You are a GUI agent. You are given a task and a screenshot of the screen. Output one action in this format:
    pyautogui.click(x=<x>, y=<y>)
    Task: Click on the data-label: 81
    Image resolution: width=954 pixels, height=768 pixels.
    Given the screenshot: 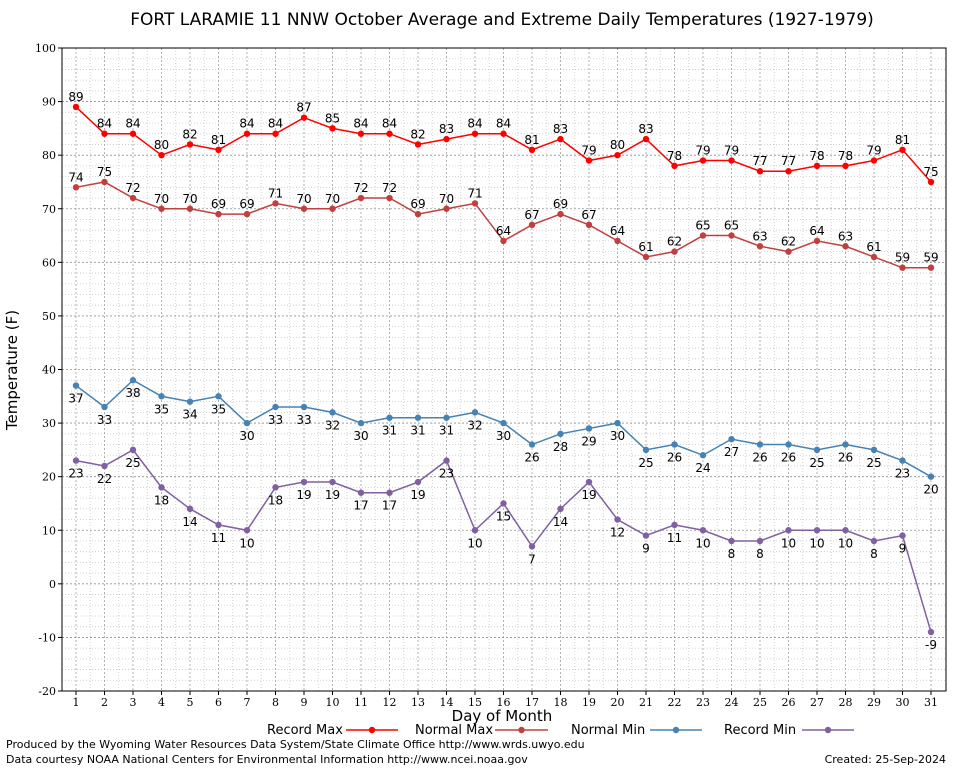 What is the action you would take?
    pyautogui.click(x=902, y=140)
    